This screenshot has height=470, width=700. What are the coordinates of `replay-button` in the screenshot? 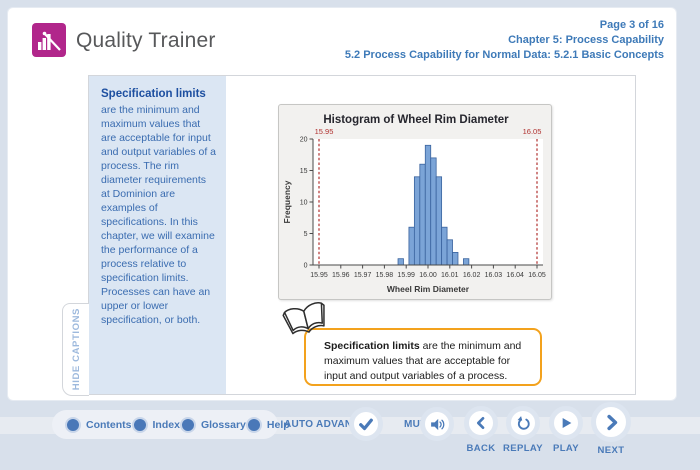 It's located at (523, 423).